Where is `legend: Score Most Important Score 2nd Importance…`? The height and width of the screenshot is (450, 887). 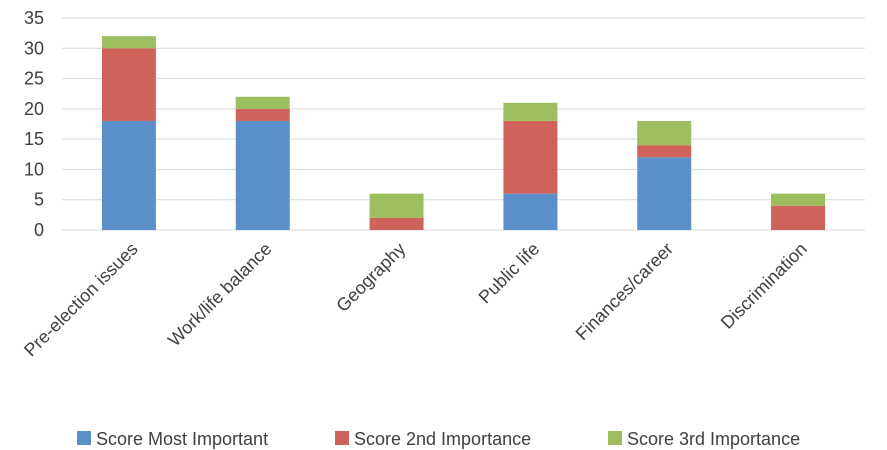
legend: Score Most Important Score 2nd Importance… is located at coordinates (438, 439).